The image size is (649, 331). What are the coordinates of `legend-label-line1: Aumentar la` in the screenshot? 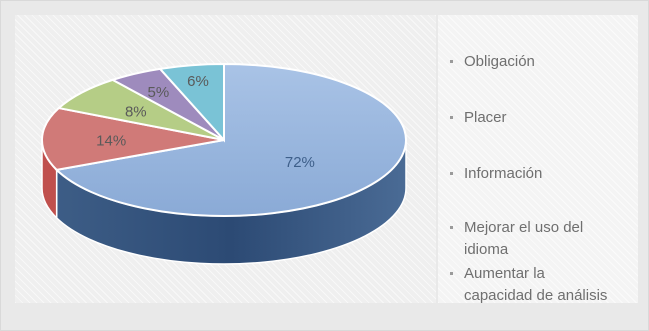 It's located at (504, 273).